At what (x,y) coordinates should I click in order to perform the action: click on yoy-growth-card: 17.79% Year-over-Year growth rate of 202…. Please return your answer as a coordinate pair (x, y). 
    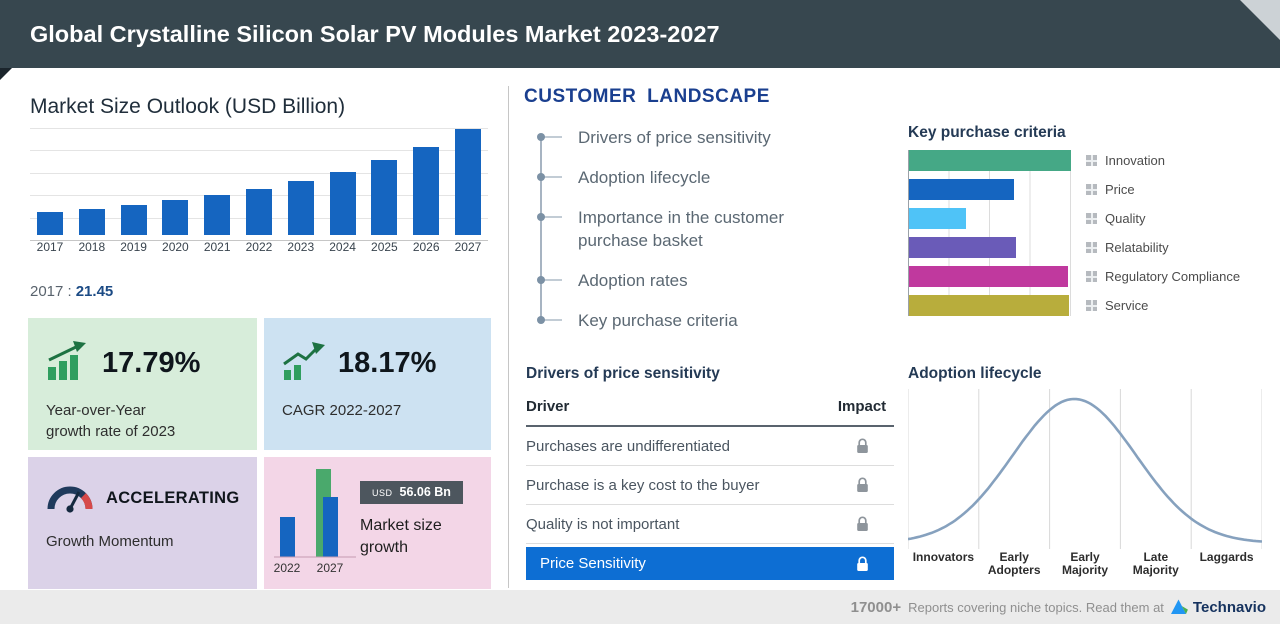
    Looking at the image, I should click on (142, 384).